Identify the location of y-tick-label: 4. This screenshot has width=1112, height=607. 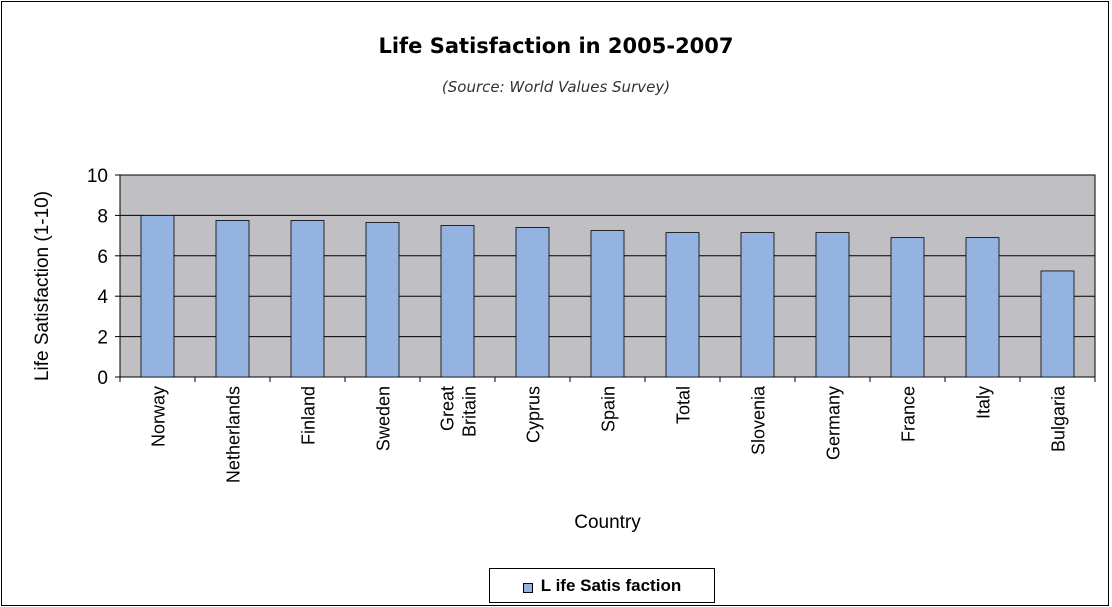
(102, 297).